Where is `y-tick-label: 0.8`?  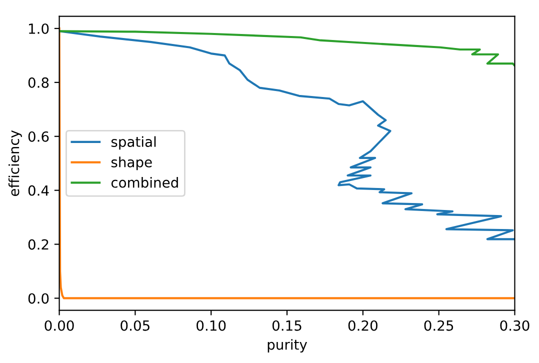
y-tick-label: 0.8 is located at coordinates (38, 82).